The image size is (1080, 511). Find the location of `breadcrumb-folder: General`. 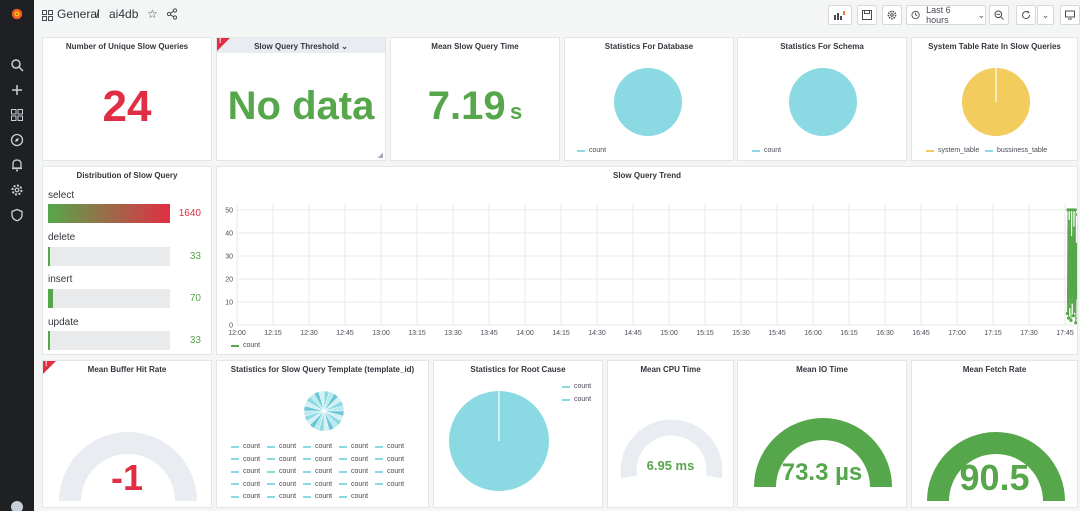

breadcrumb-folder: General is located at coordinates (78, 14).